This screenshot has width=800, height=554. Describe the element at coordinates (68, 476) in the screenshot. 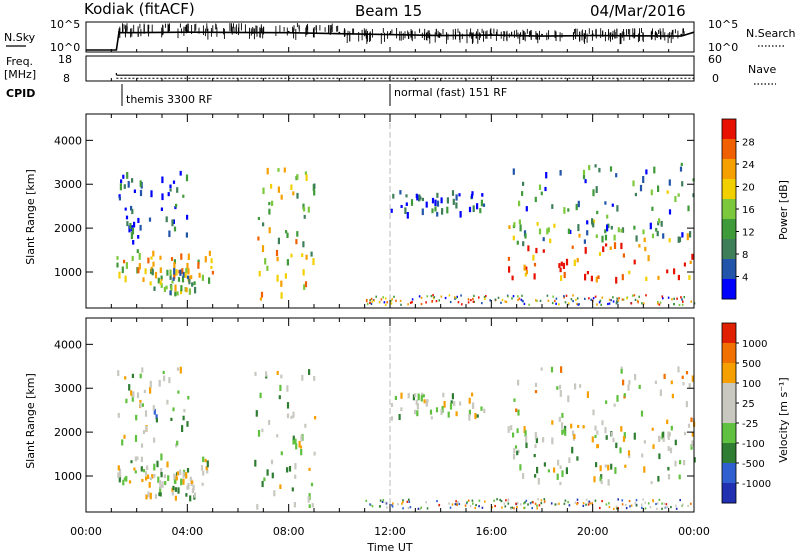

I see `y-tick-label: 1000` at that location.